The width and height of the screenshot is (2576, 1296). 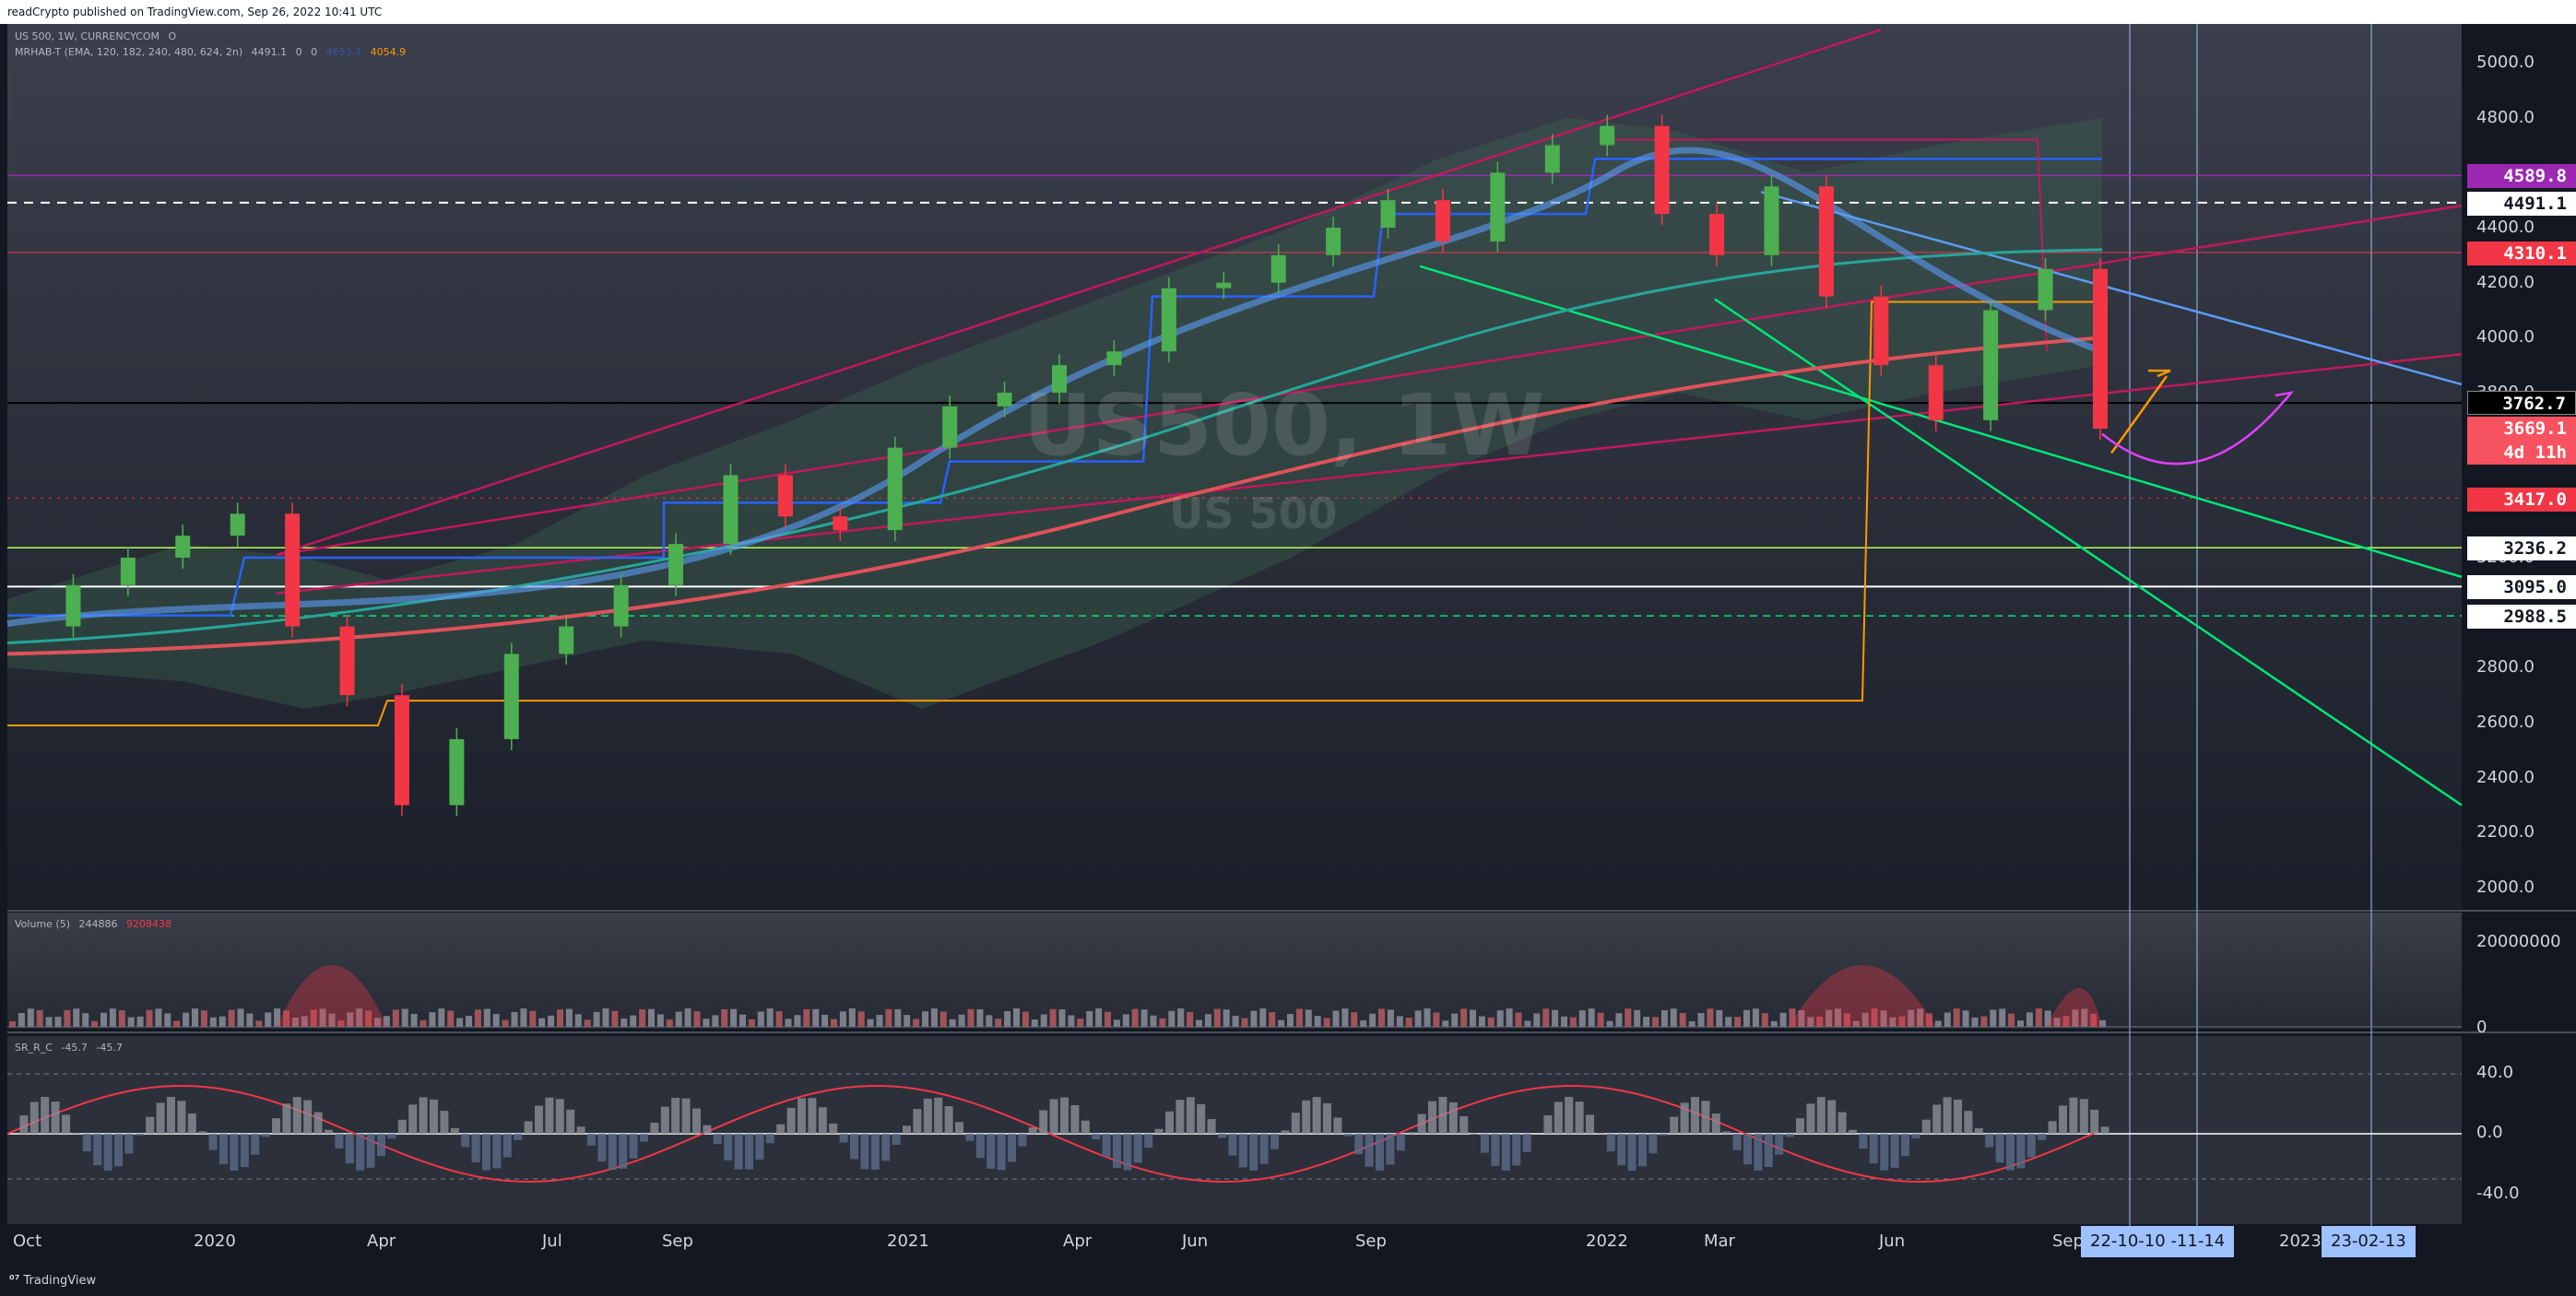 What do you see at coordinates (109, 1048) in the screenshot?
I see `osc-value-2: -45.7` at bounding box center [109, 1048].